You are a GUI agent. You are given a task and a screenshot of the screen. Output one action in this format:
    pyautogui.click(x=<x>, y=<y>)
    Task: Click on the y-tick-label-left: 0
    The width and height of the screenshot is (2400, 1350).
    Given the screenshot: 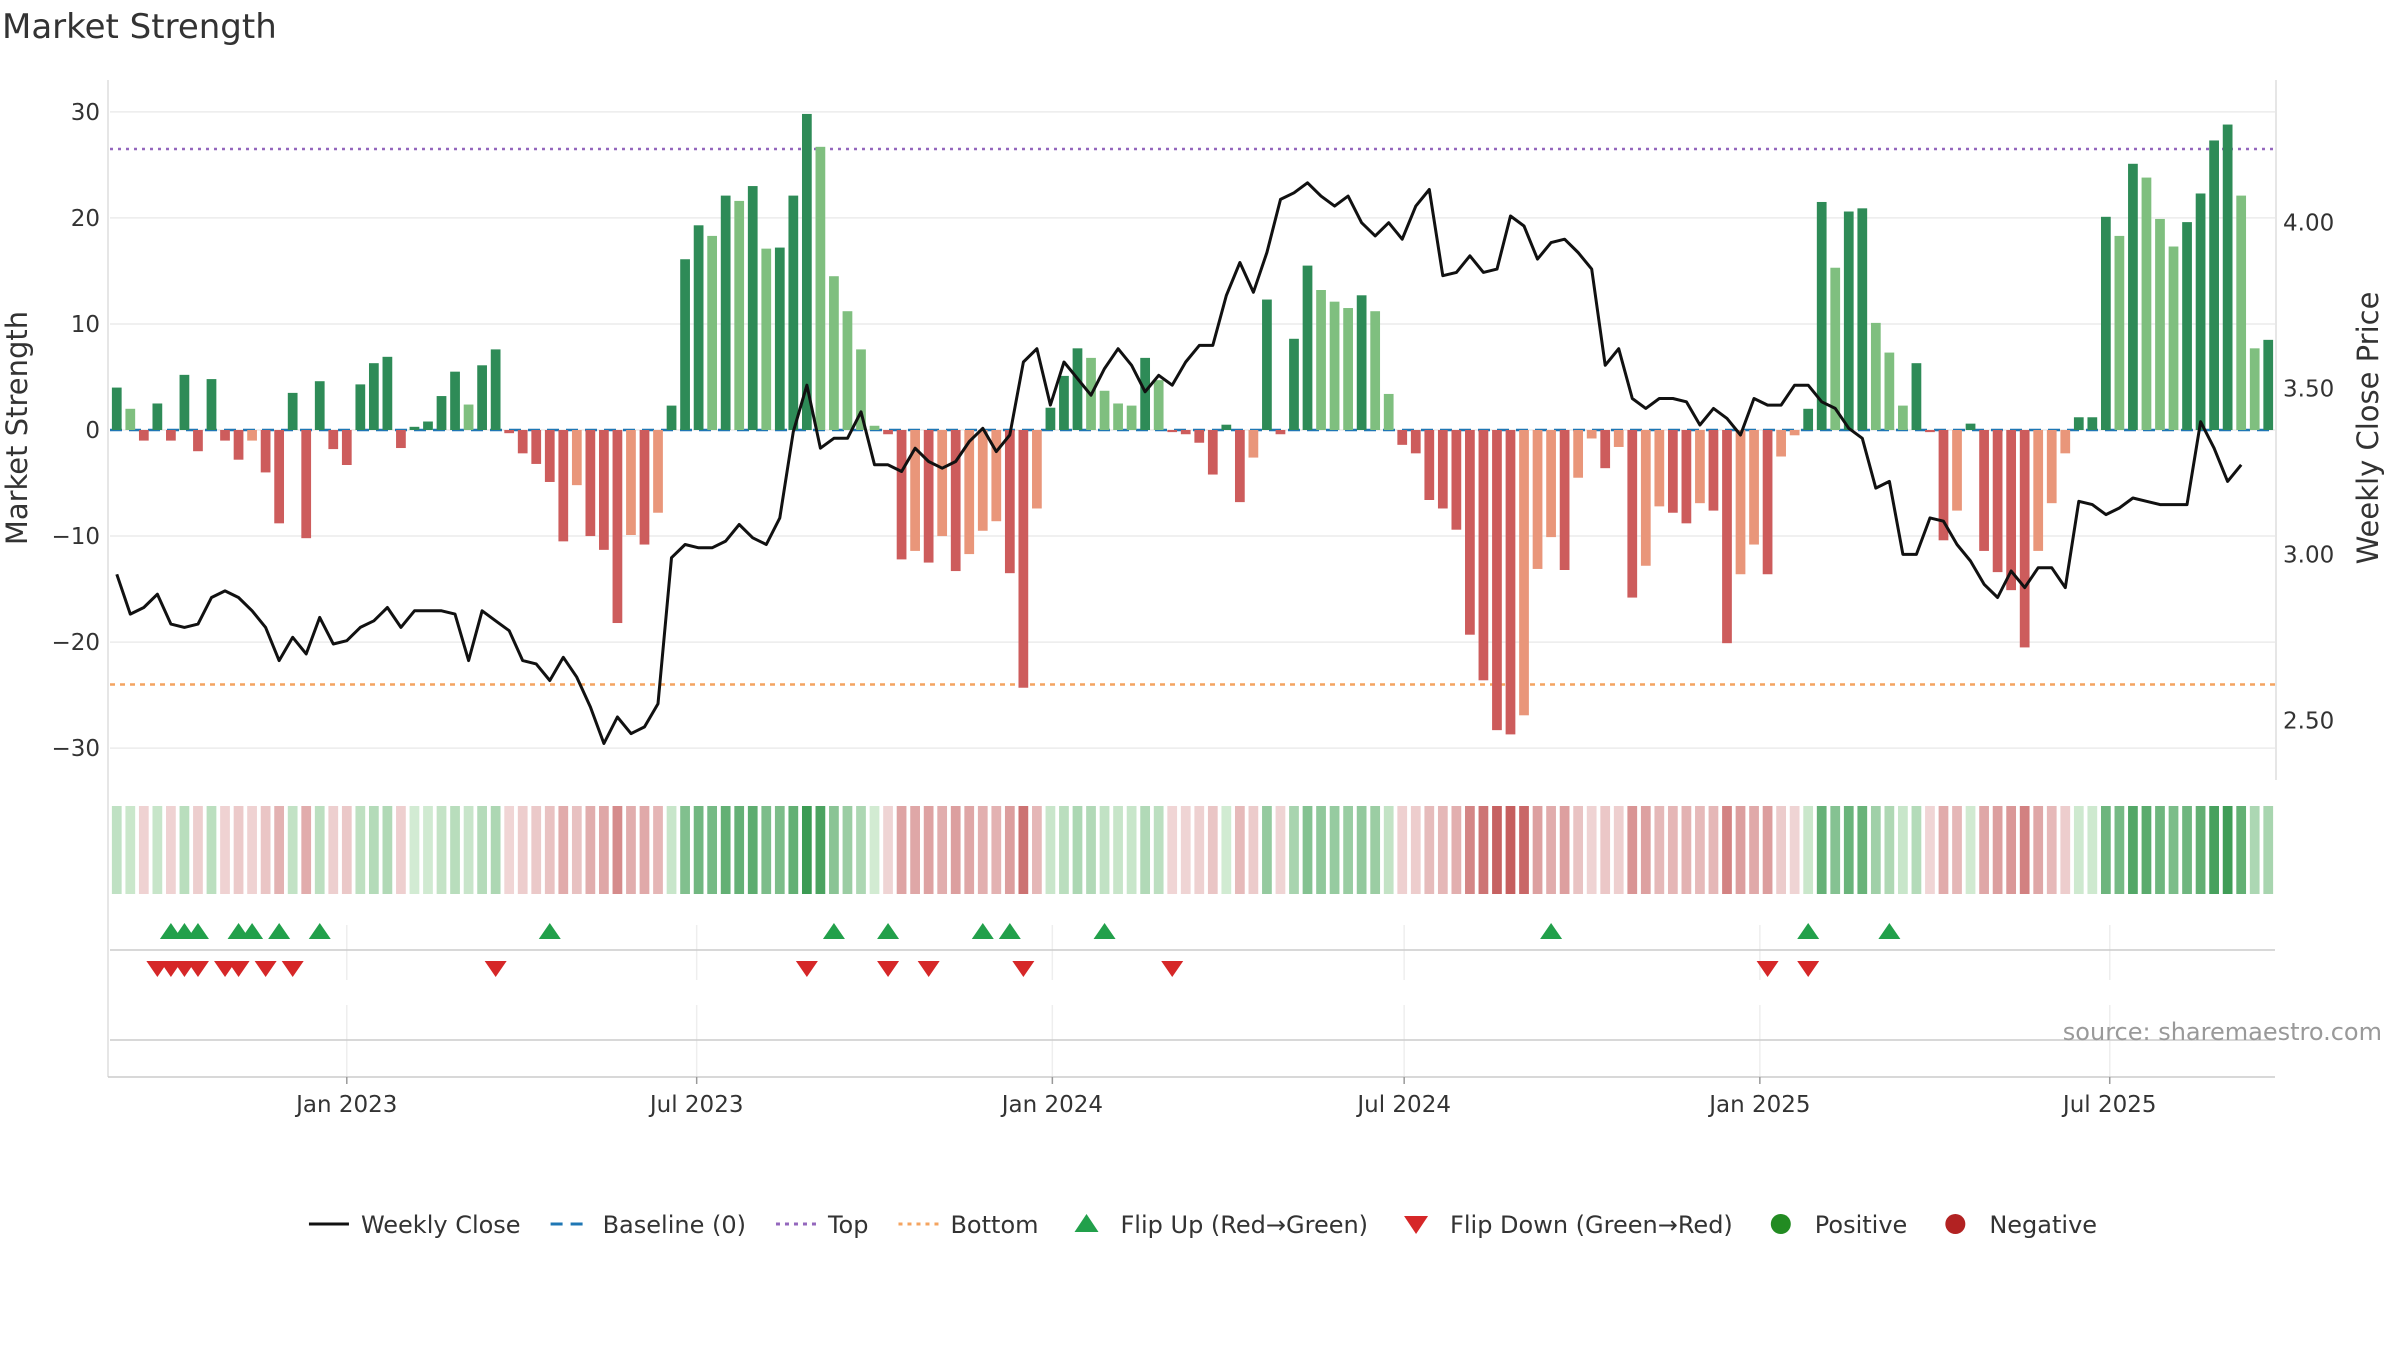 What is the action you would take?
    pyautogui.click(x=92, y=431)
    